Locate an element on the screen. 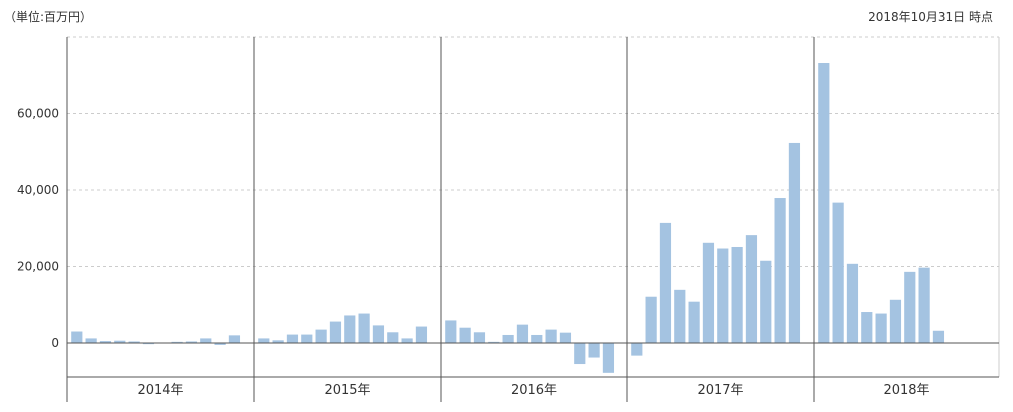  x-category-label: 2014年 is located at coordinates (160, 390).